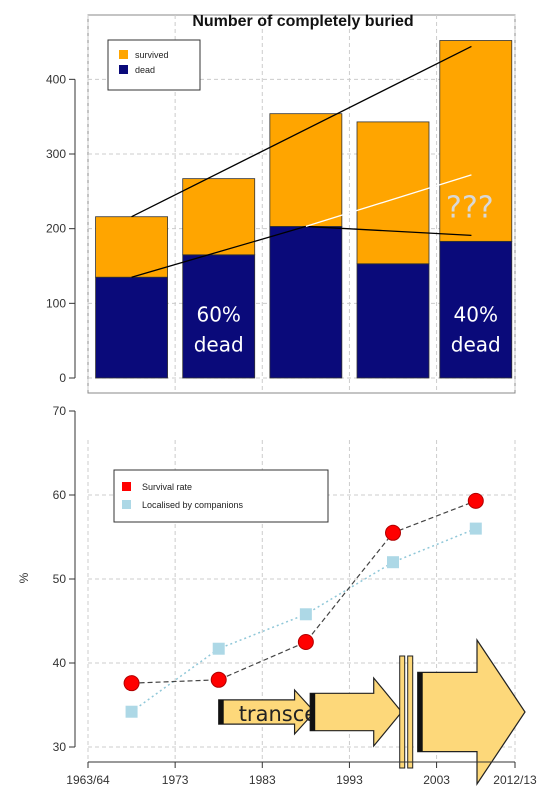  Describe the element at coordinates (470, 207) in the screenshot. I see `annotation-question: ???` at that location.